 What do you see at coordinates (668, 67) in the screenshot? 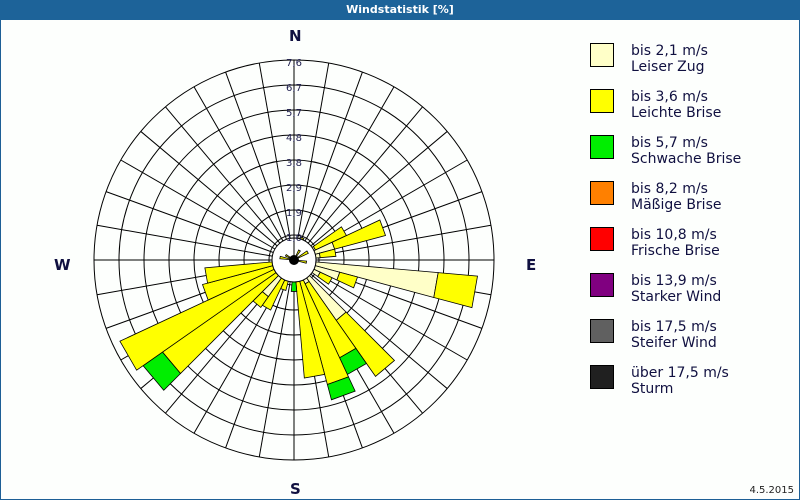
I see `legend-name: Leiser Zug` at bounding box center [668, 67].